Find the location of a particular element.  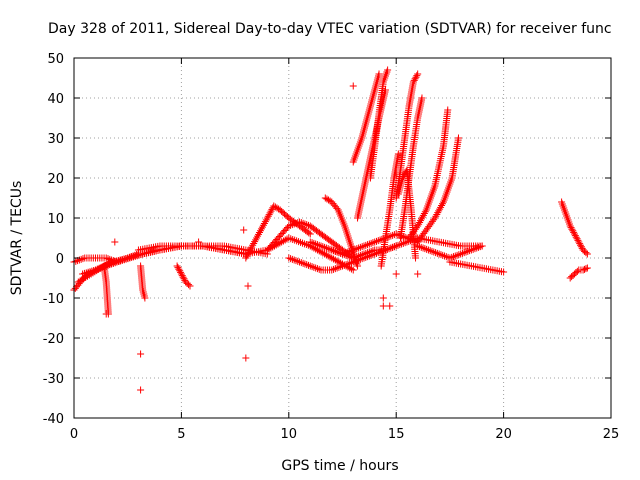

y-tick-label: 20 is located at coordinates (55, 179).